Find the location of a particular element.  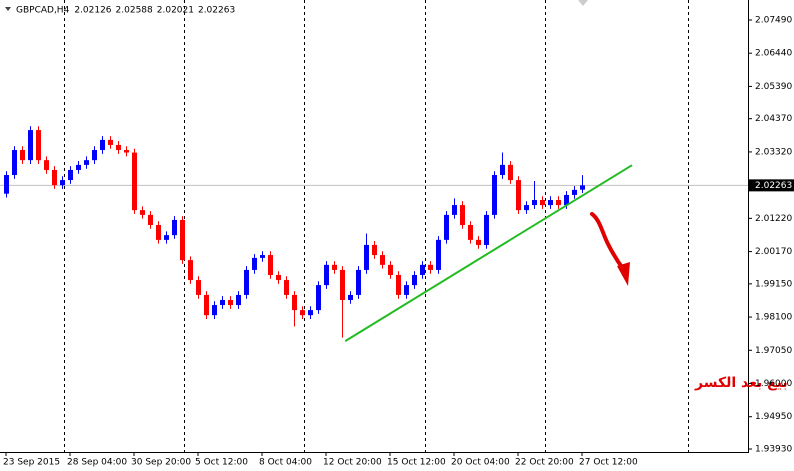

y-tick-label: 2.00170 is located at coordinates (773, 252).